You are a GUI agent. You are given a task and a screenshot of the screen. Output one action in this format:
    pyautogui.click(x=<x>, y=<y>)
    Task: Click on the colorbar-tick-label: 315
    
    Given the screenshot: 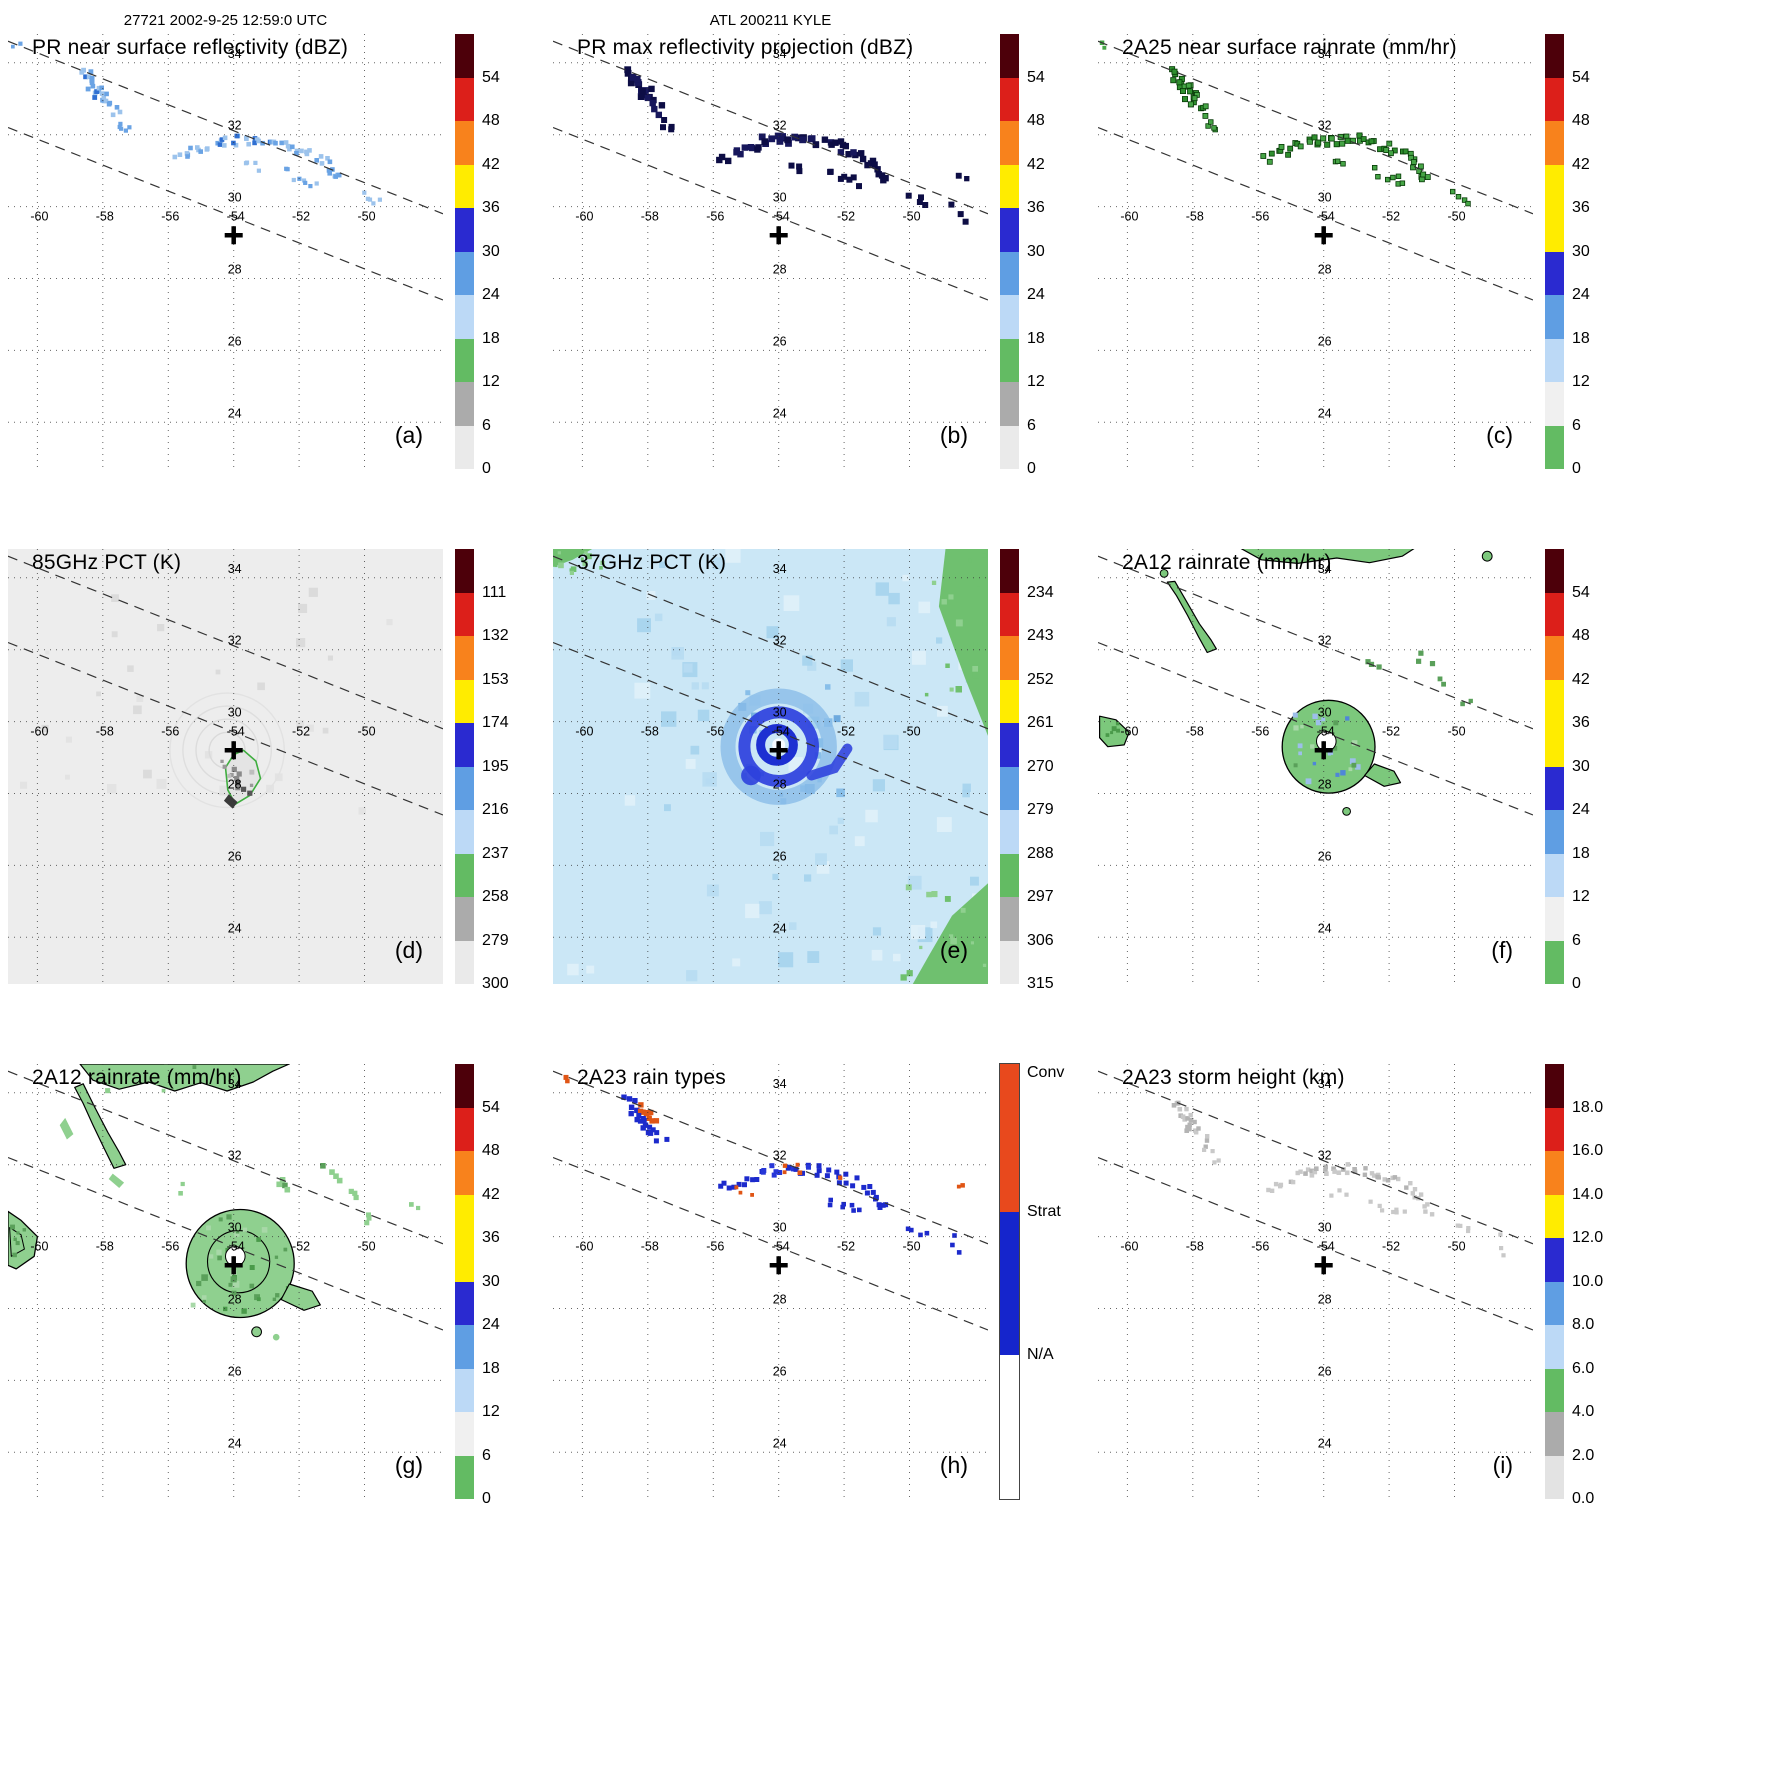 What is the action you would take?
    pyautogui.click(x=1040, y=983)
    